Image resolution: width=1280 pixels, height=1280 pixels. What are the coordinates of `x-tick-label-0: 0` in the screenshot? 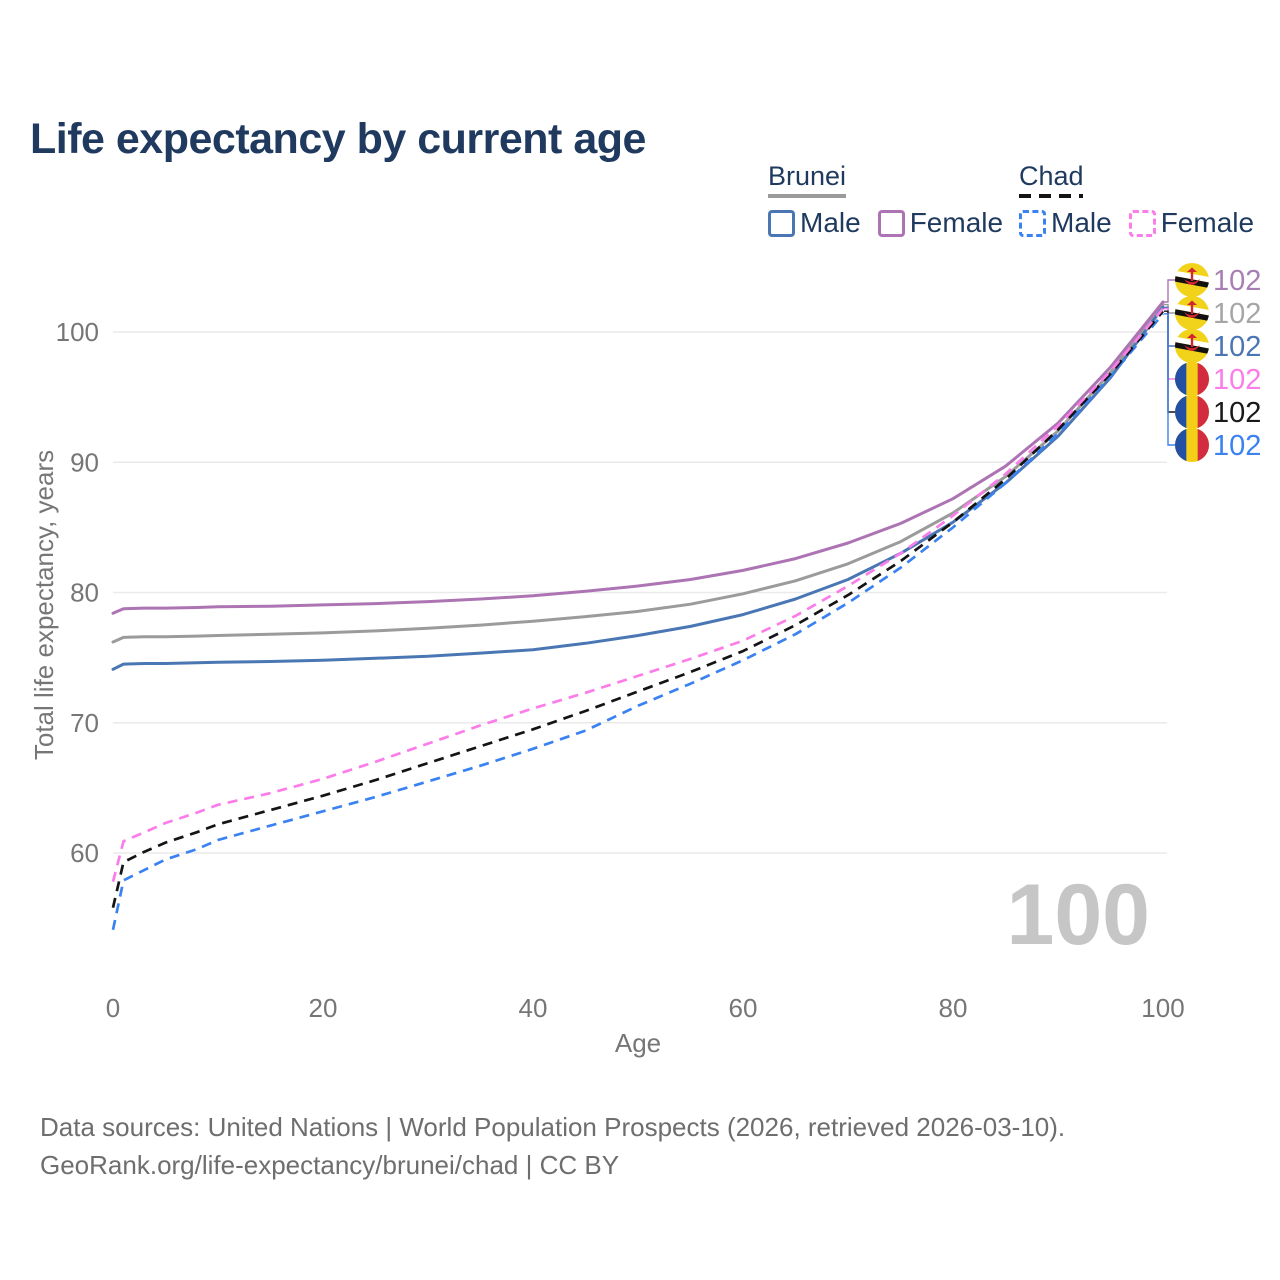 It's located at (113, 1008).